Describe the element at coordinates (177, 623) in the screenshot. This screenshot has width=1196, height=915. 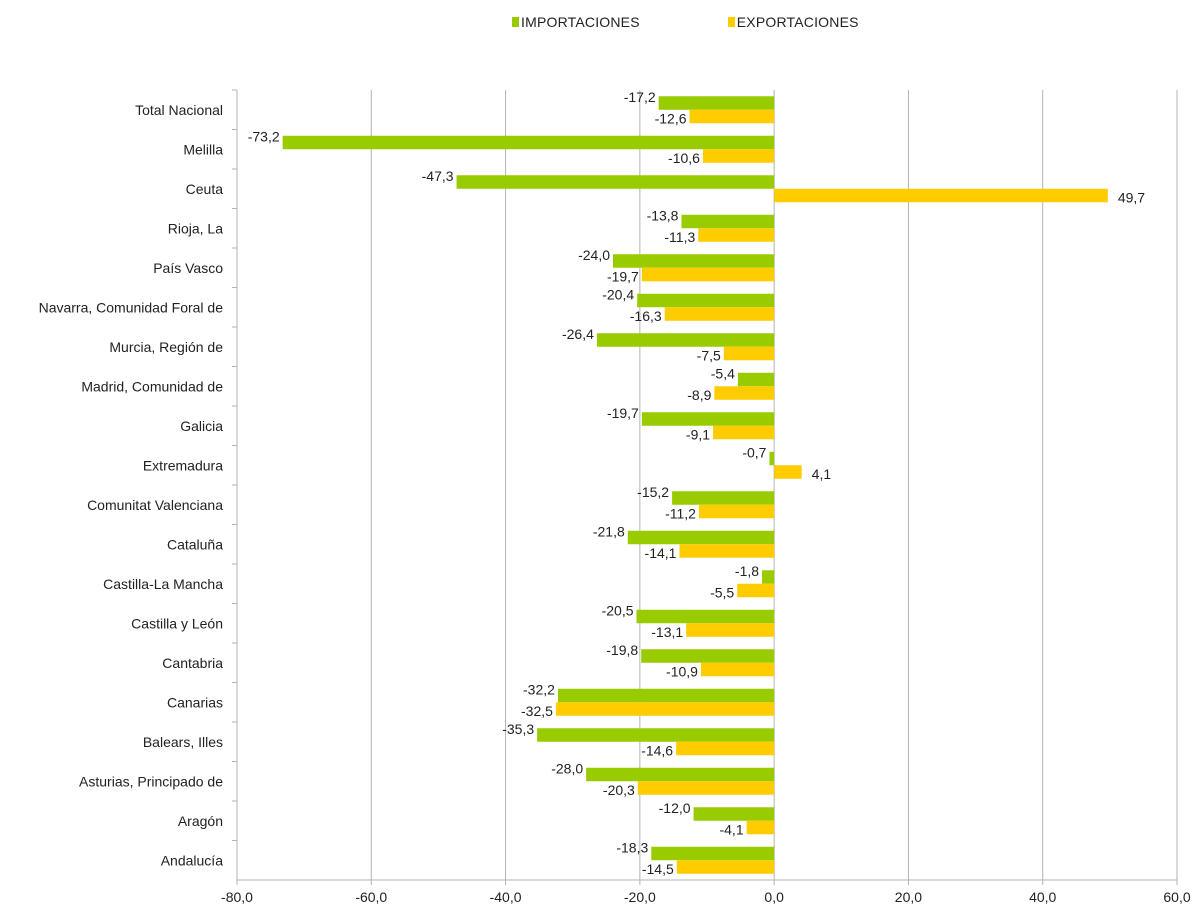
I see `y-tick-label: Castilla y León` at that location.